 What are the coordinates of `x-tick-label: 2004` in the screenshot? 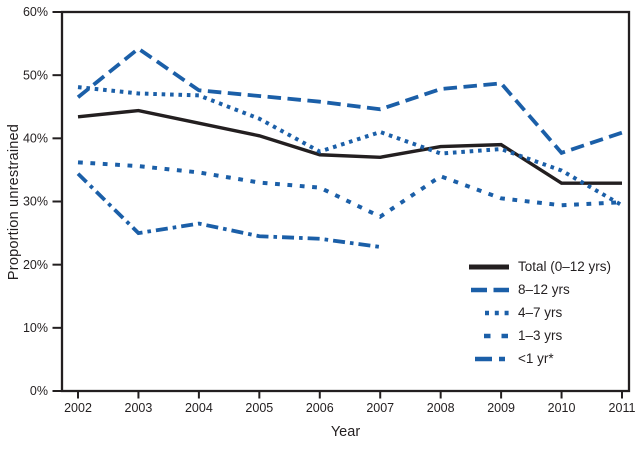 It's located at (199, 408).